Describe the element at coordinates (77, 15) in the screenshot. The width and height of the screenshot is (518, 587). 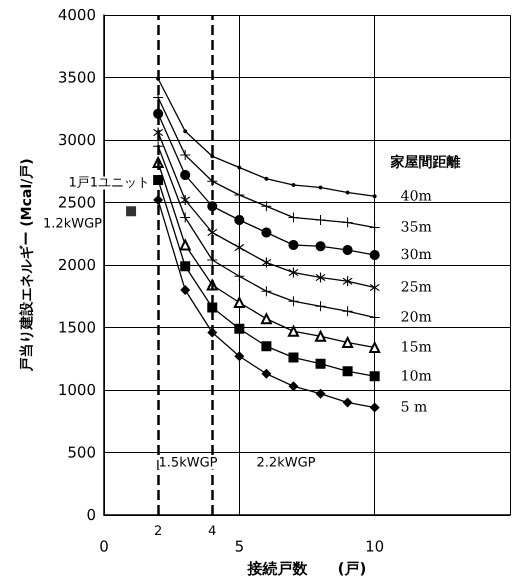
I see `y-tick-label: 4000` at that location.